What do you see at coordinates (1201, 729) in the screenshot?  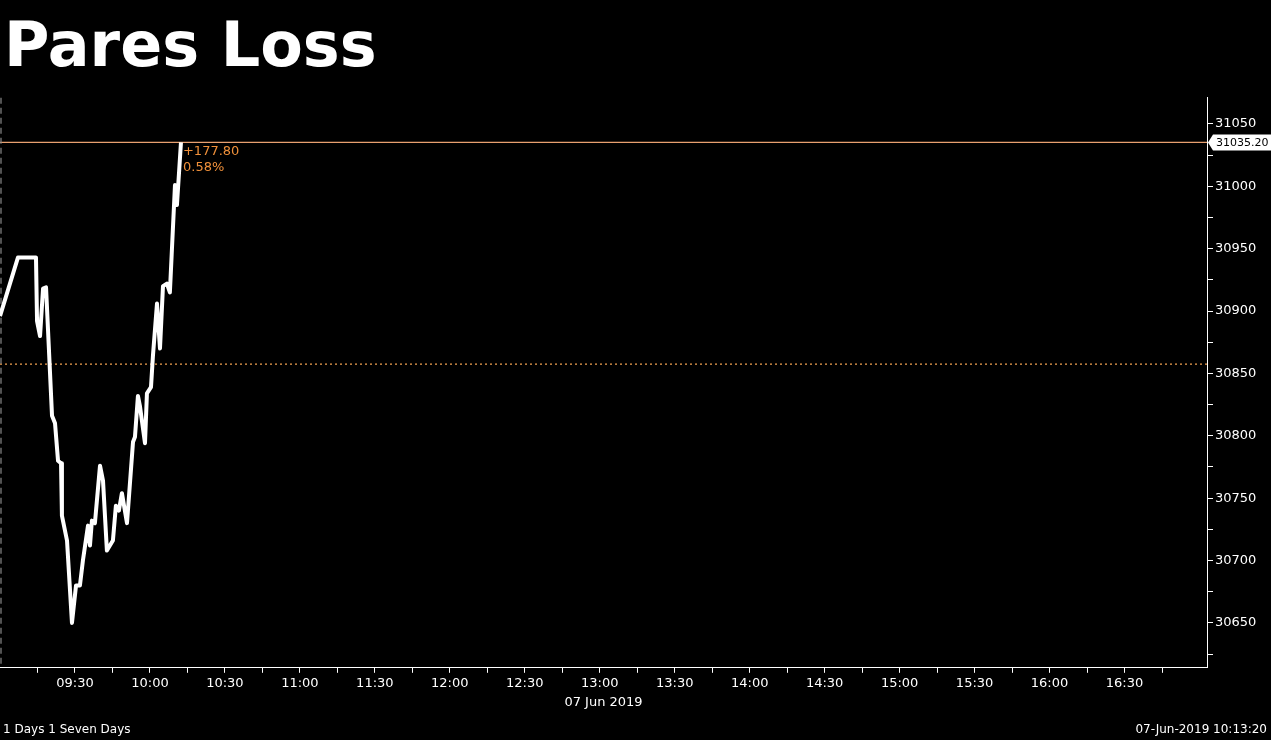 I see `text: 07-Jun-2019 10:13:20` at bounding box center [1201, 729].